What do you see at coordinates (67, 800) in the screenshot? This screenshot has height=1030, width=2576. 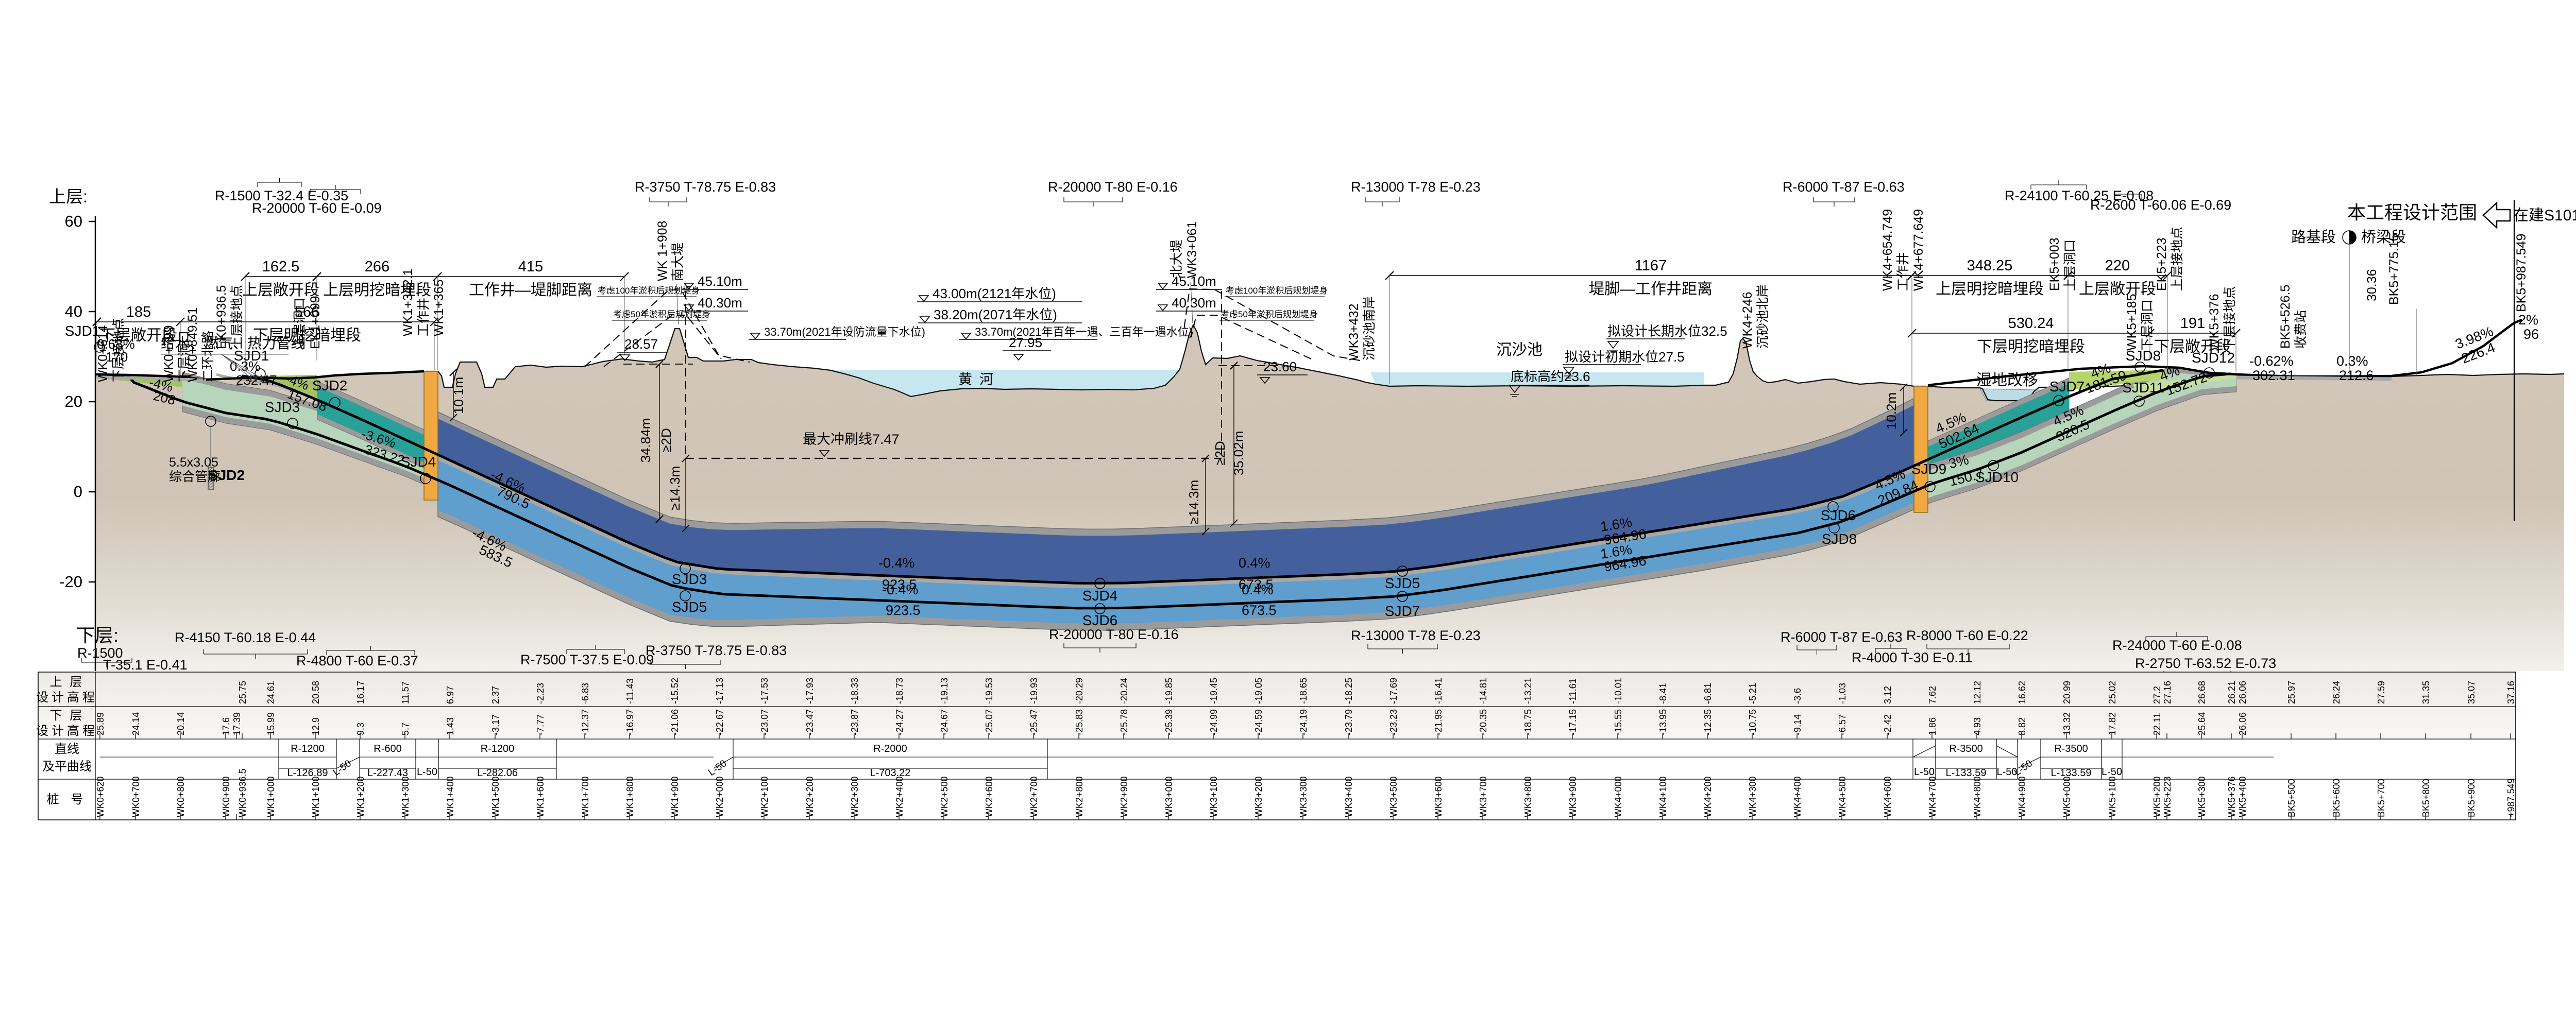 I see `svg-text: 桩 号` at bounding box center [67, 800].